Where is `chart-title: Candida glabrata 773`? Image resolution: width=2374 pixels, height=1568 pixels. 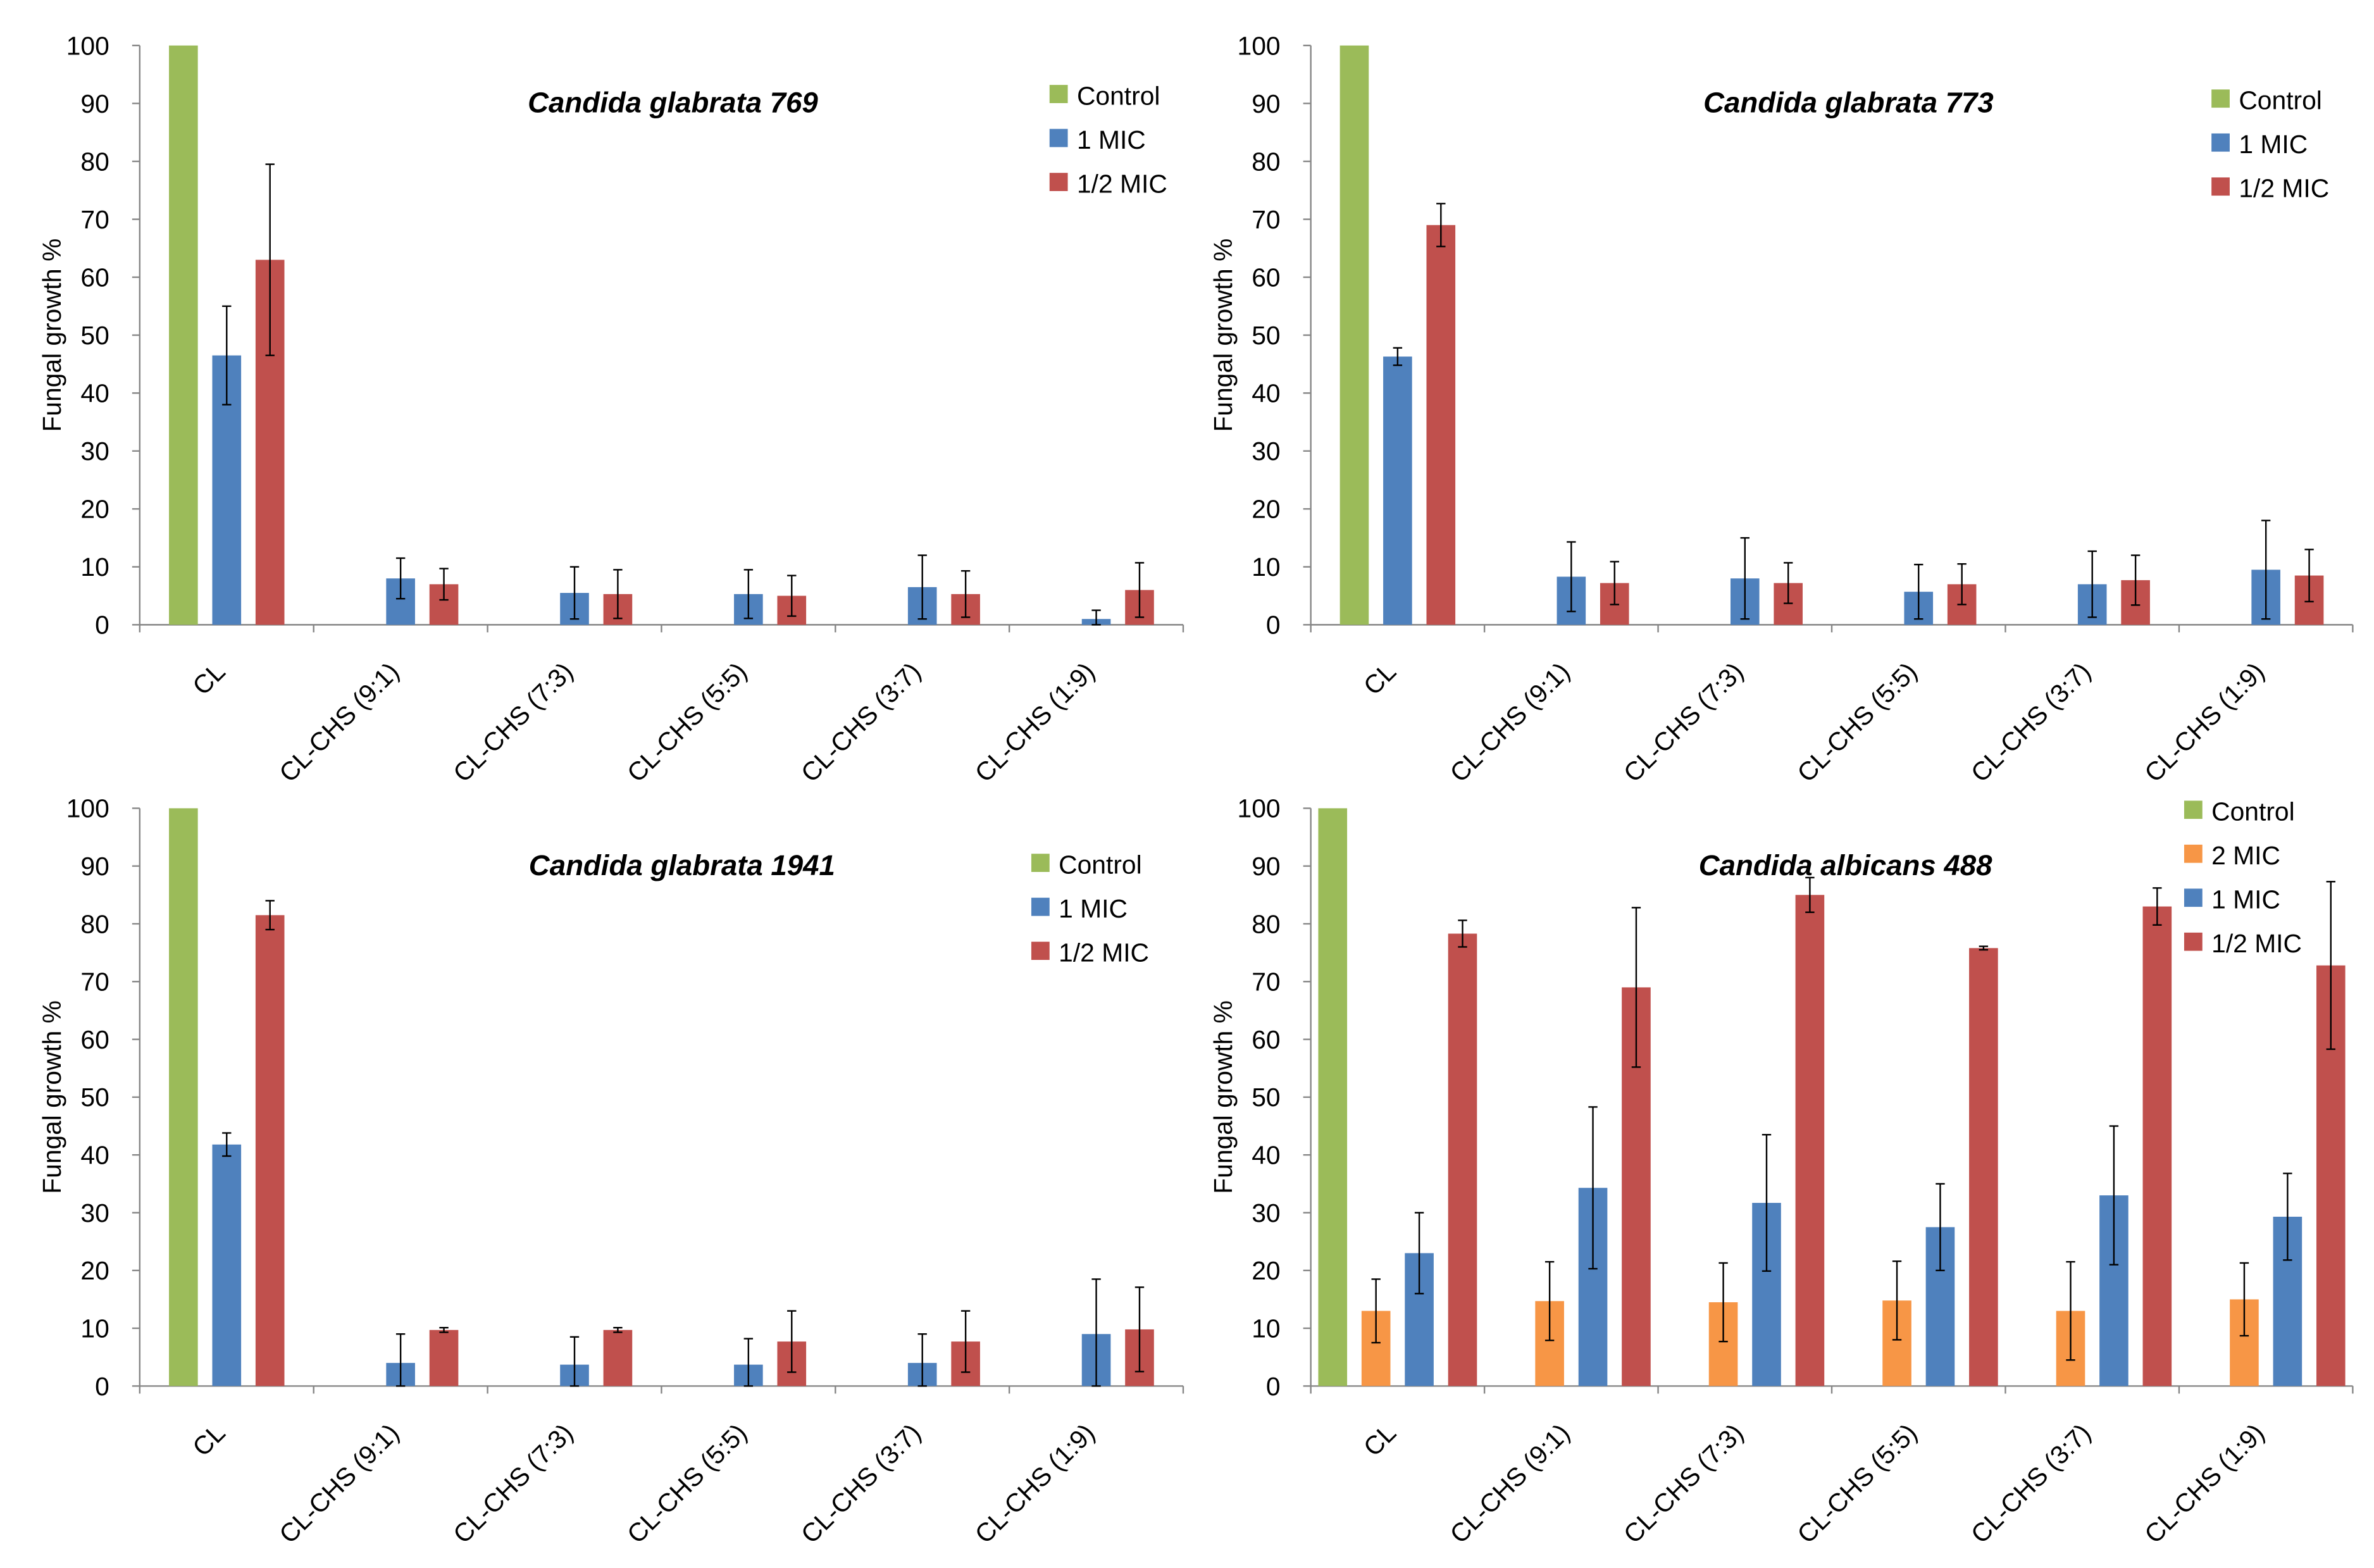
chart-title: Candida glabrata 773 is located at coordinates (1849, 102).